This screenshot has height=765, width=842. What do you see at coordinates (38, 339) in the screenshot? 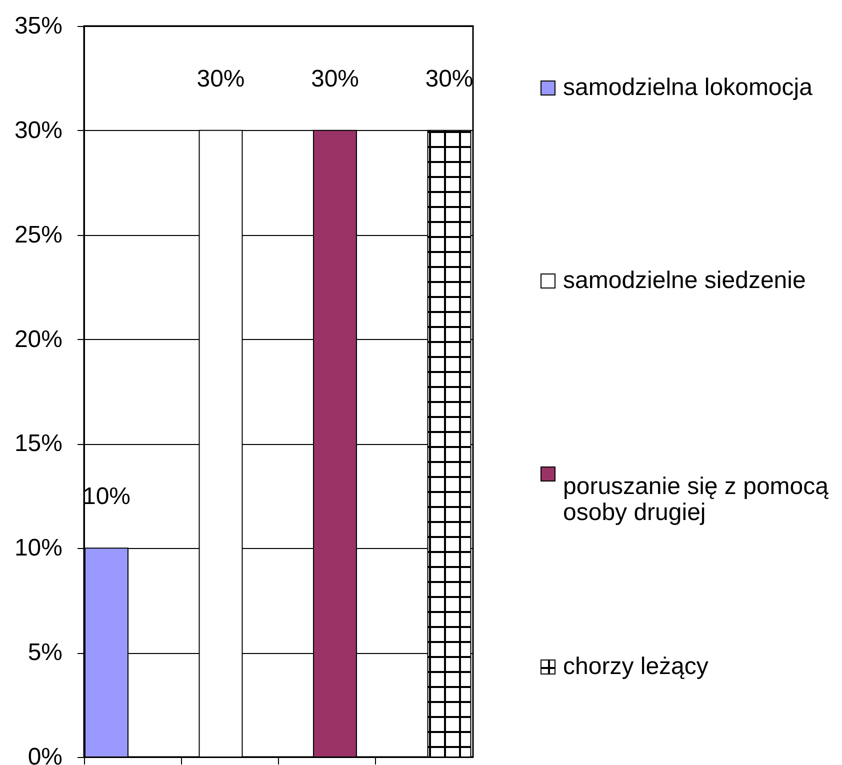
I see `y-tick-label: 20%` at bounding box center [38, 339].